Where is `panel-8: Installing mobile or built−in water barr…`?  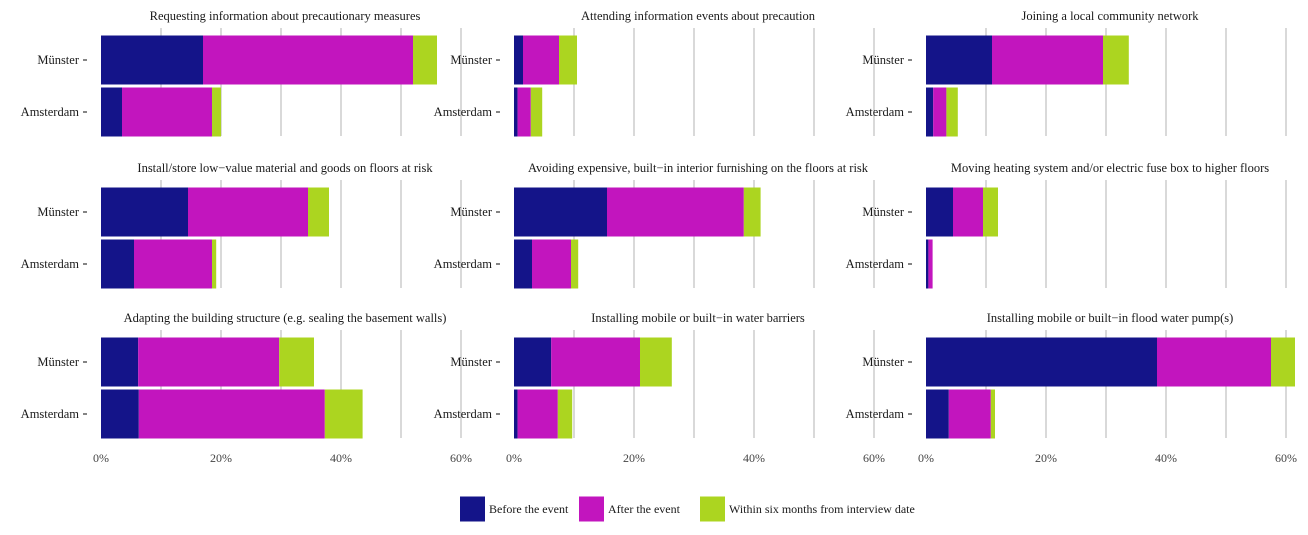 panel-8: Installing mobile or built−in water barr… is located at coordinates (659, 388).